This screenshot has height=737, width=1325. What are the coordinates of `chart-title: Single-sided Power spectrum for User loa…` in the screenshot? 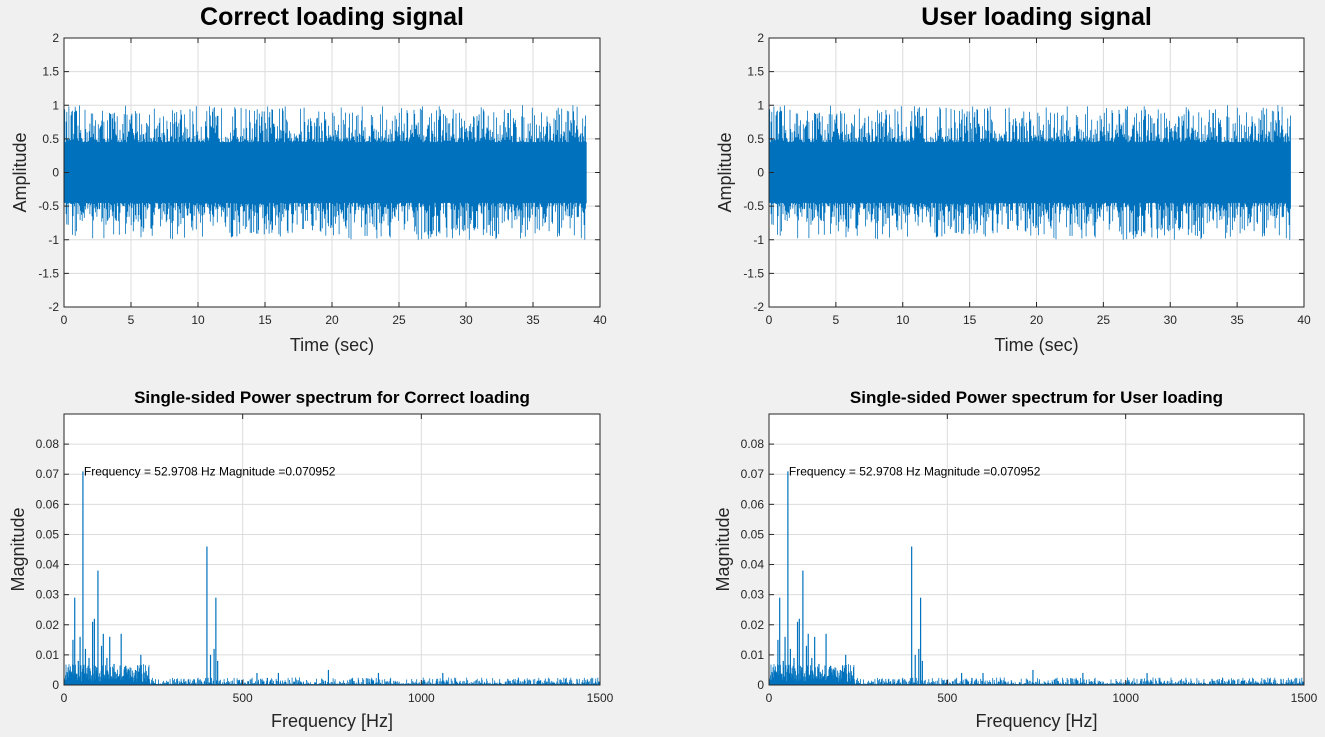 It's located at (1036, 397).